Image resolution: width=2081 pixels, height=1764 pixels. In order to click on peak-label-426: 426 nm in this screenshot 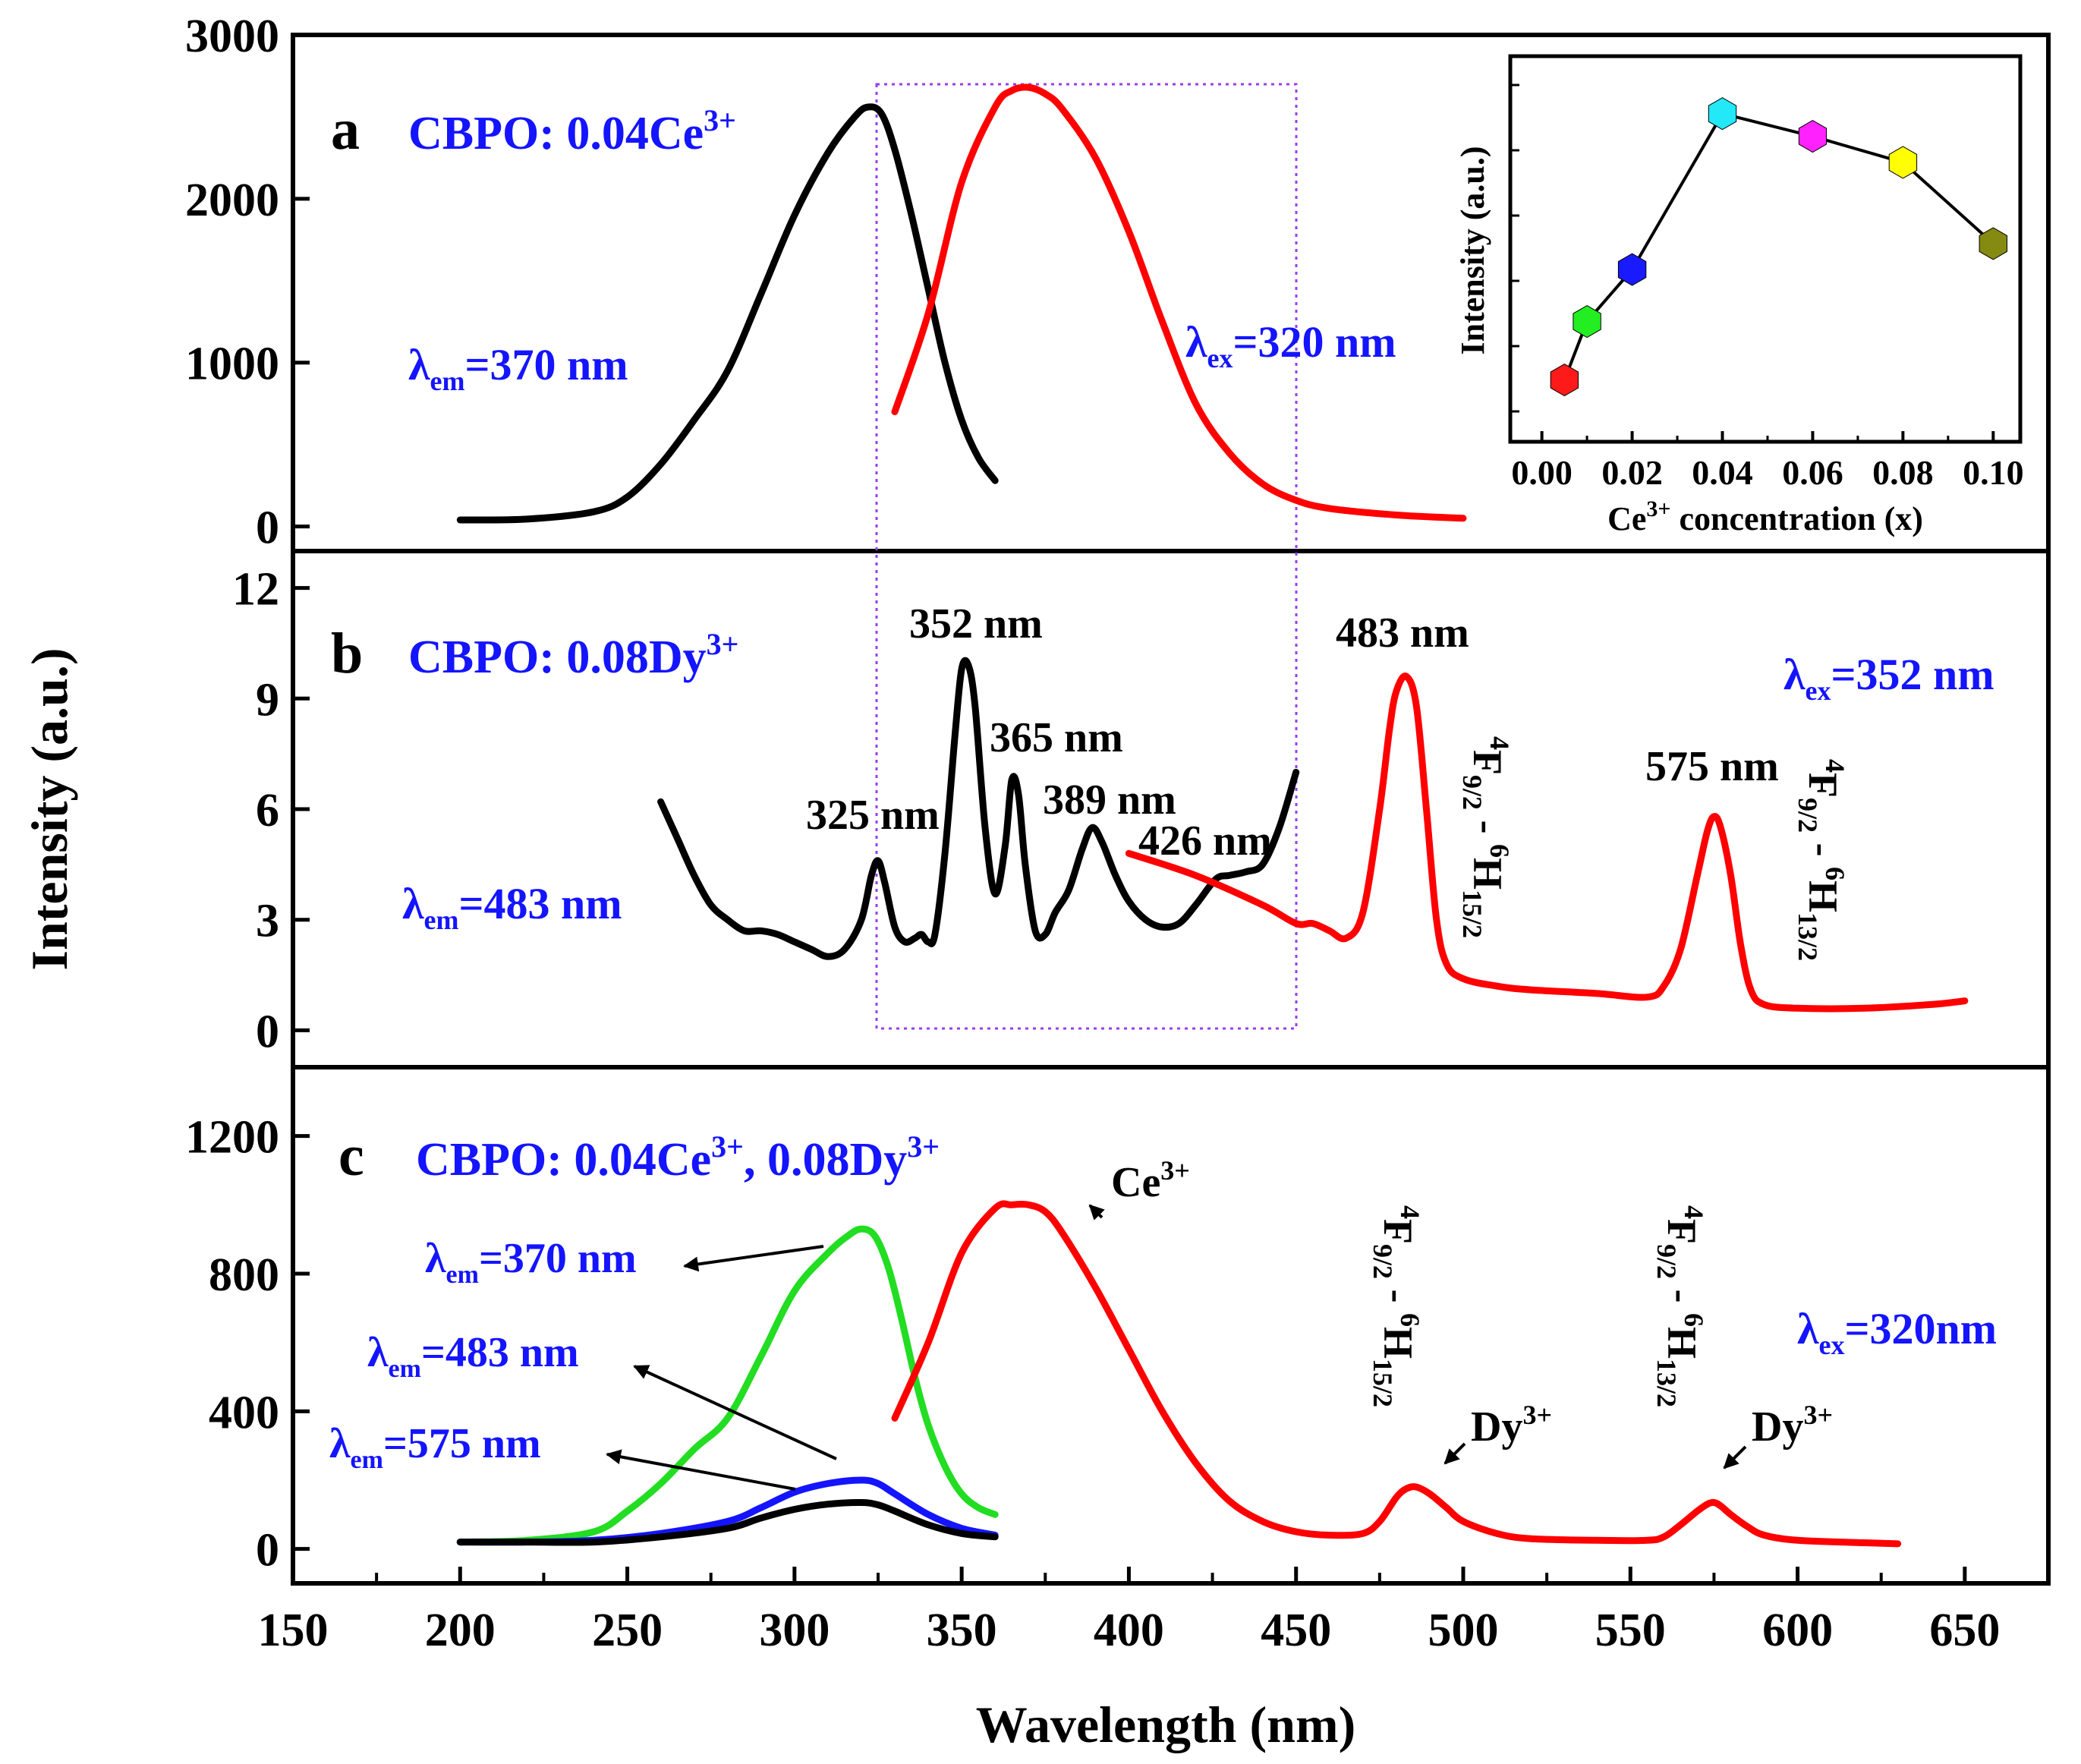, I will do `click(1205, 841)`.